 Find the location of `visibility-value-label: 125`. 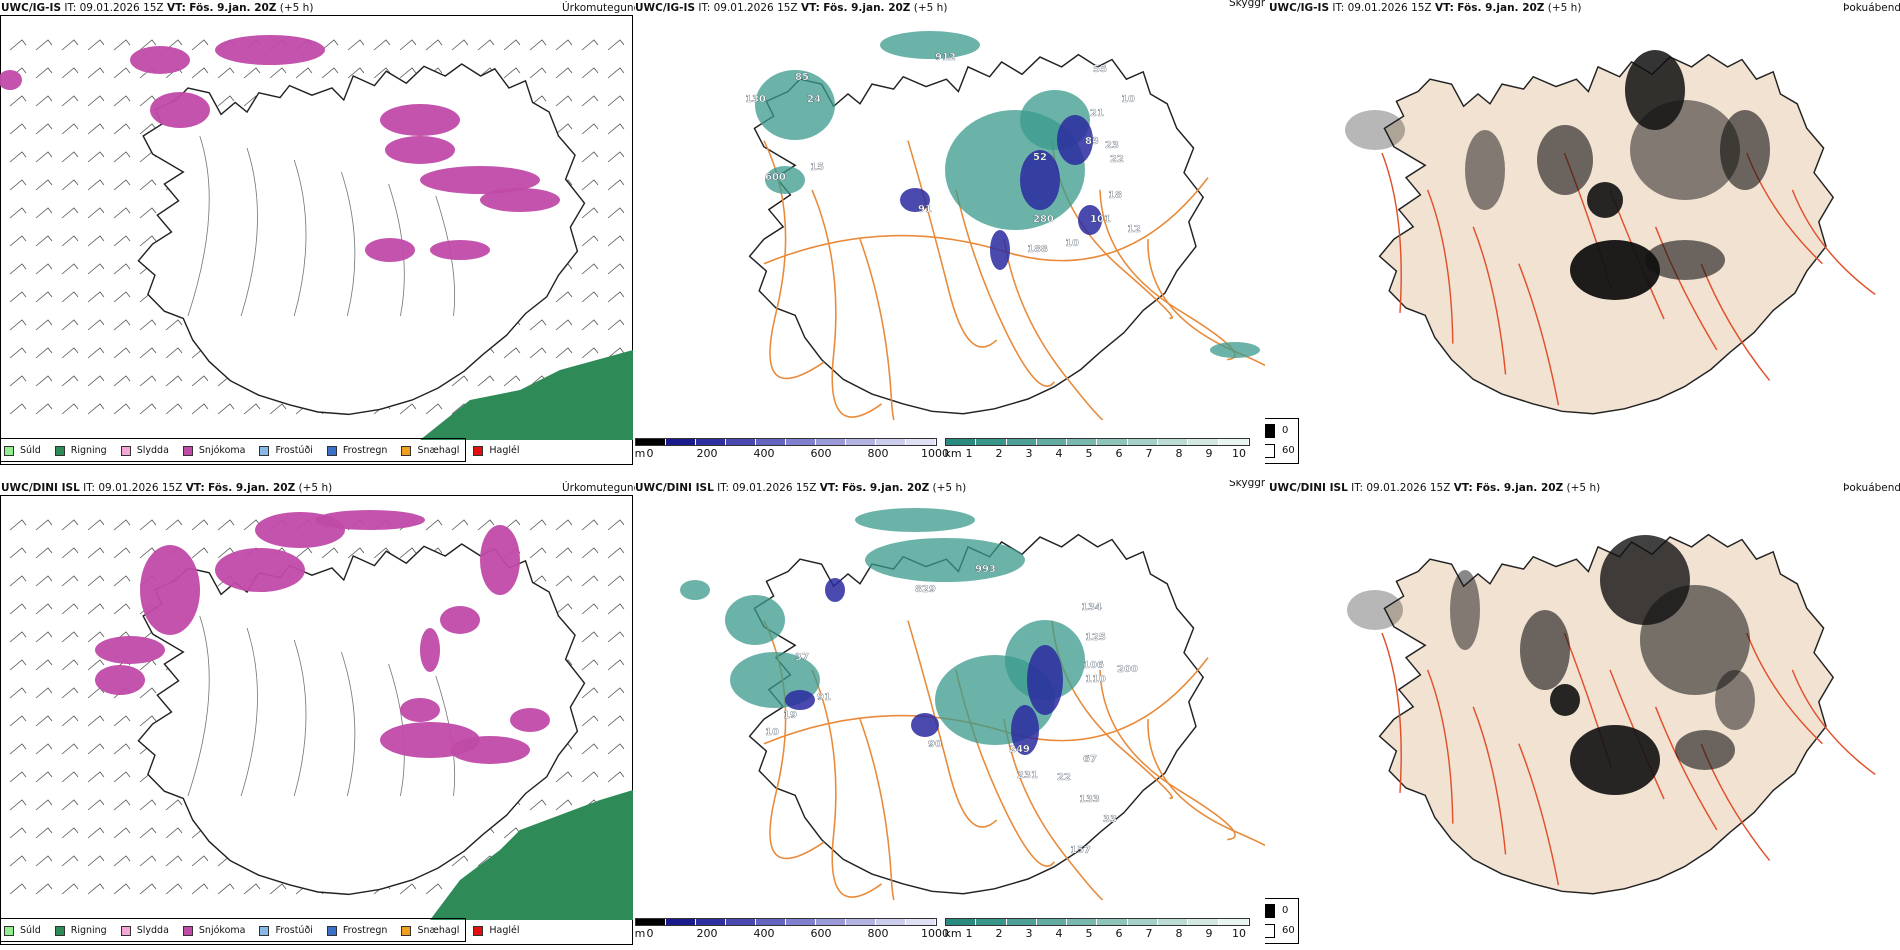

visibility-value-label: 125 is located at coordinates (1095, 637).